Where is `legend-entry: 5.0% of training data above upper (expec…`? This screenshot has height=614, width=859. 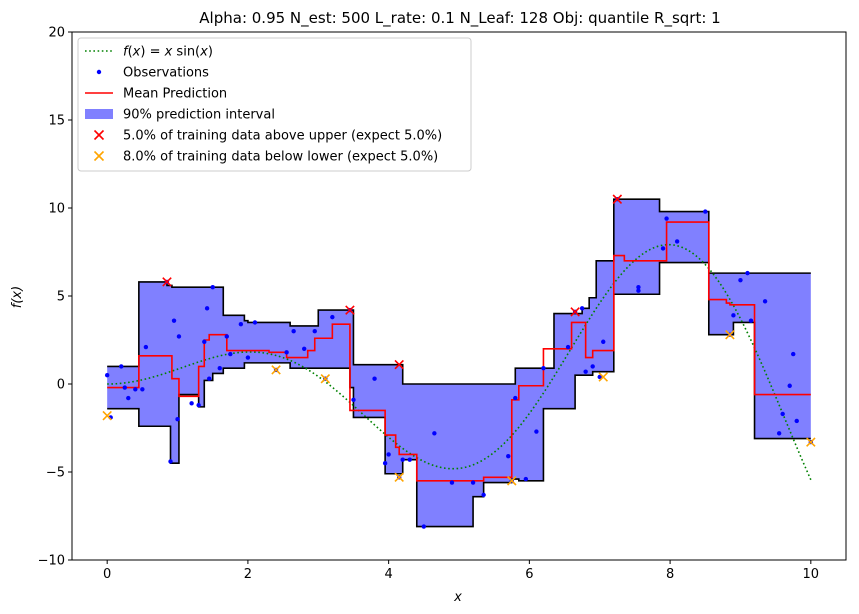
legend-entry: 5.0% of training data above upper (expec… is located at coordinates (267, 136).